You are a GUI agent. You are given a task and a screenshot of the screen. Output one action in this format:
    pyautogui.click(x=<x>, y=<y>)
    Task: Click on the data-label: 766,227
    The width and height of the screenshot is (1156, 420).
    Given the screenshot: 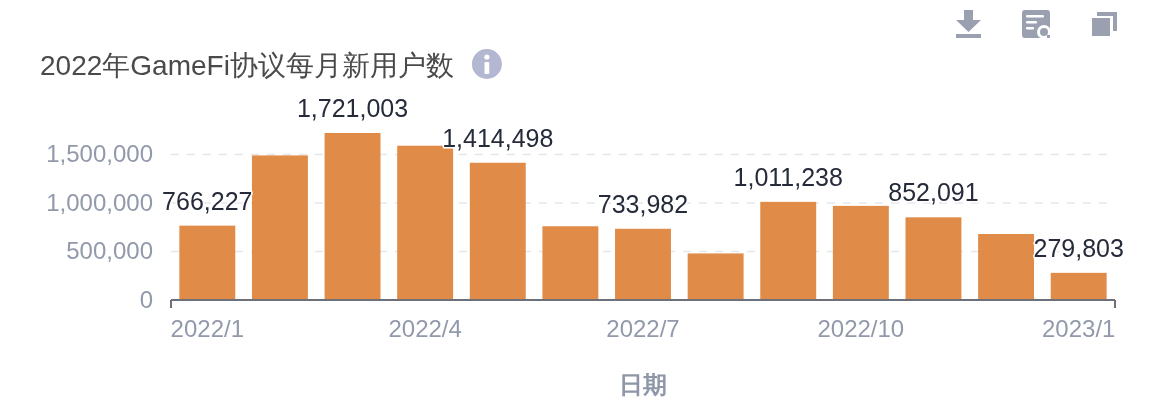 What is the action you would take?
    pyautogui.click(x=207, y=200)
    